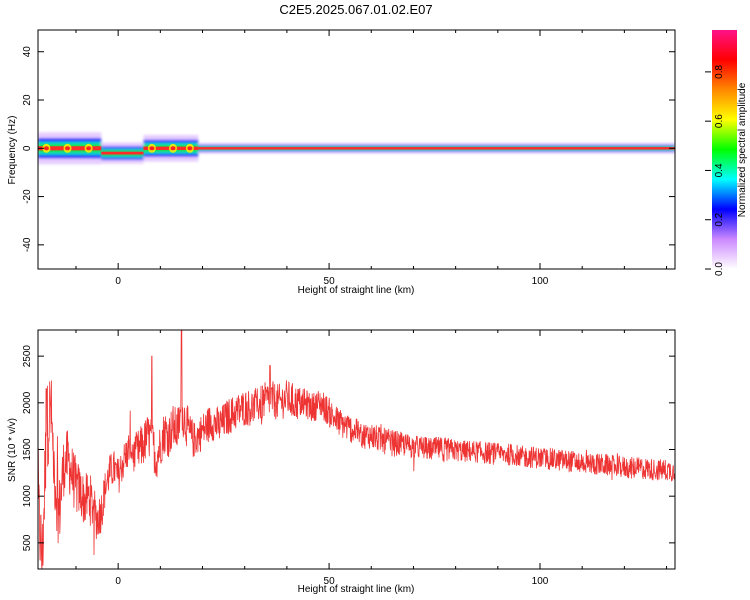  I want to click on spectrogram-xlabel: Height of straight line (km), so click(356, 290).